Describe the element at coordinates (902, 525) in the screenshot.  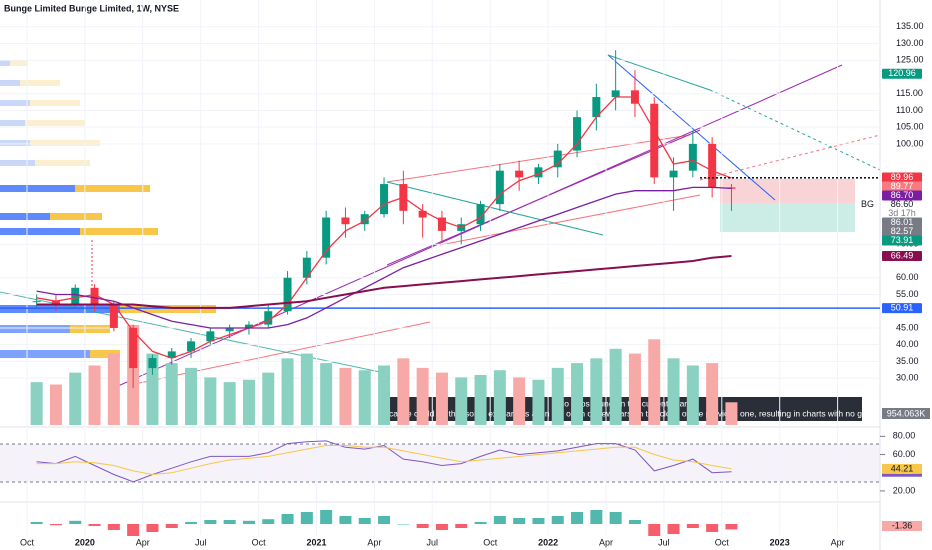
I see `macd-label: -1.36` at that location.